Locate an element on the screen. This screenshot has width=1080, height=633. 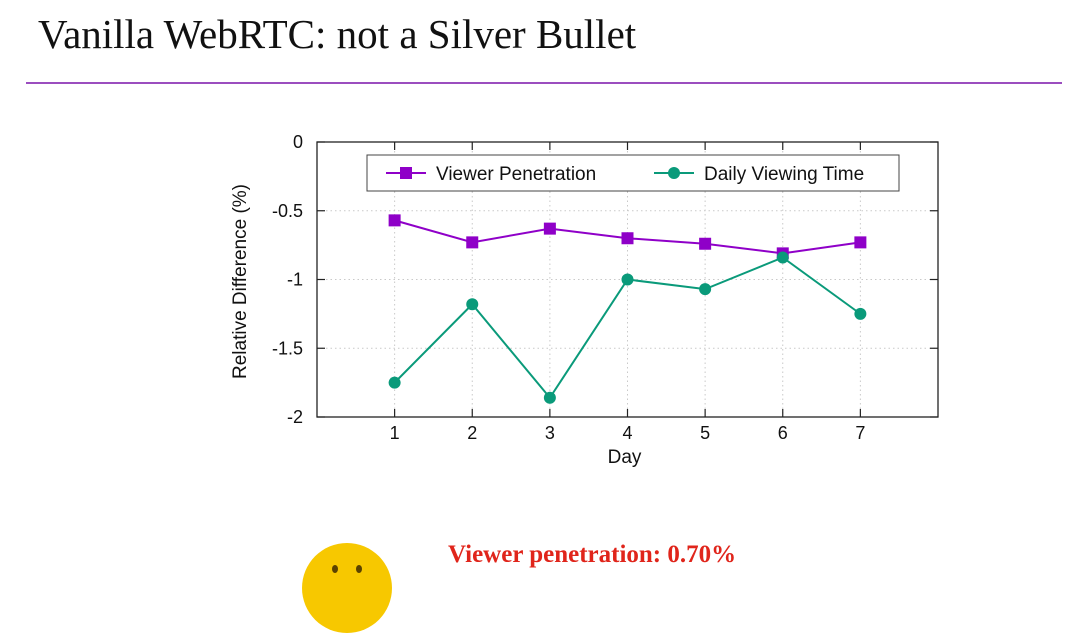
y-tick-label: 0 is located at coordinates (298, 142).